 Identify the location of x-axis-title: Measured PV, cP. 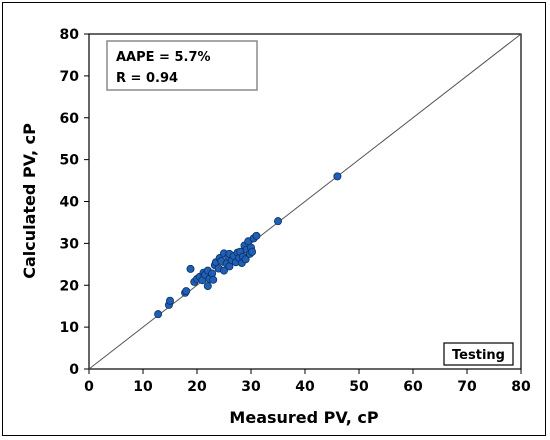
(303, 417).